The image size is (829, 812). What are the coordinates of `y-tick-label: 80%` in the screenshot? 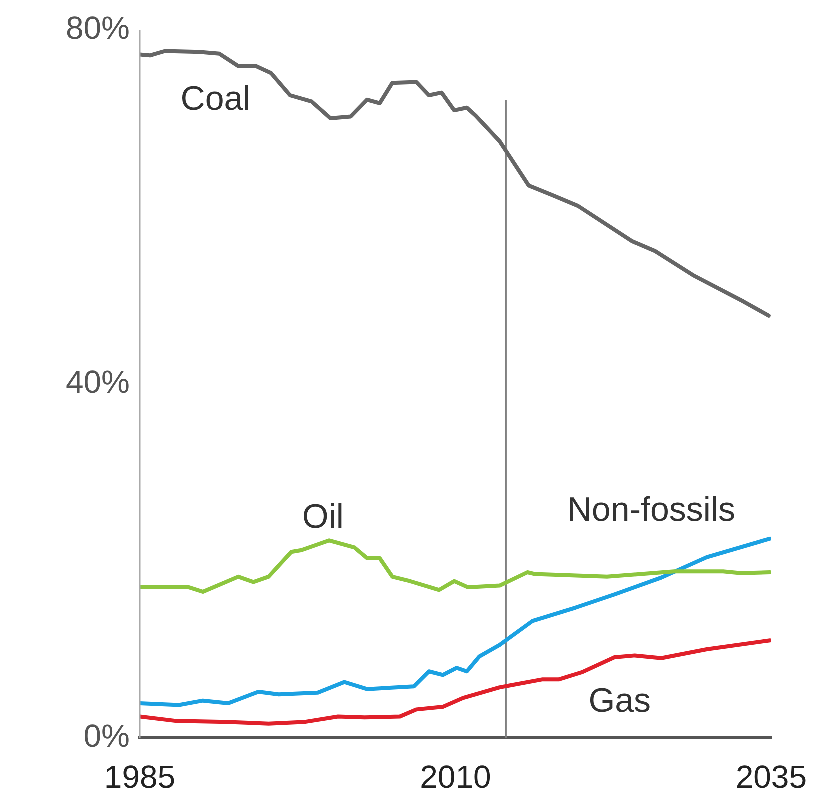 It's located at (98, 28).